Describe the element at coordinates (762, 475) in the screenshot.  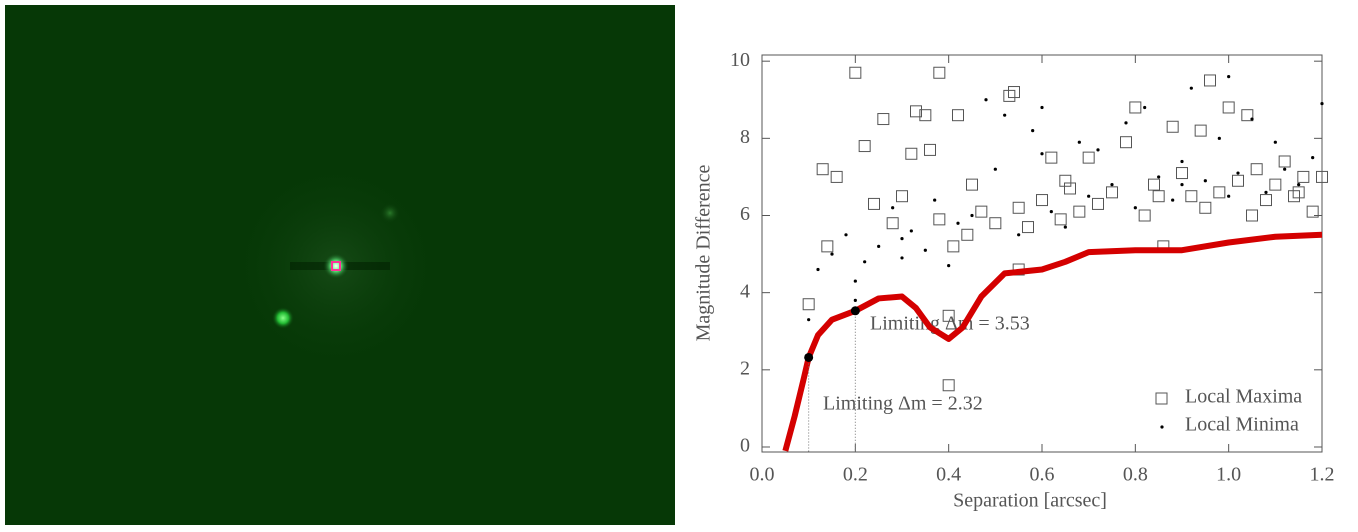
I see `x-tick-label: 0.0` at that location.